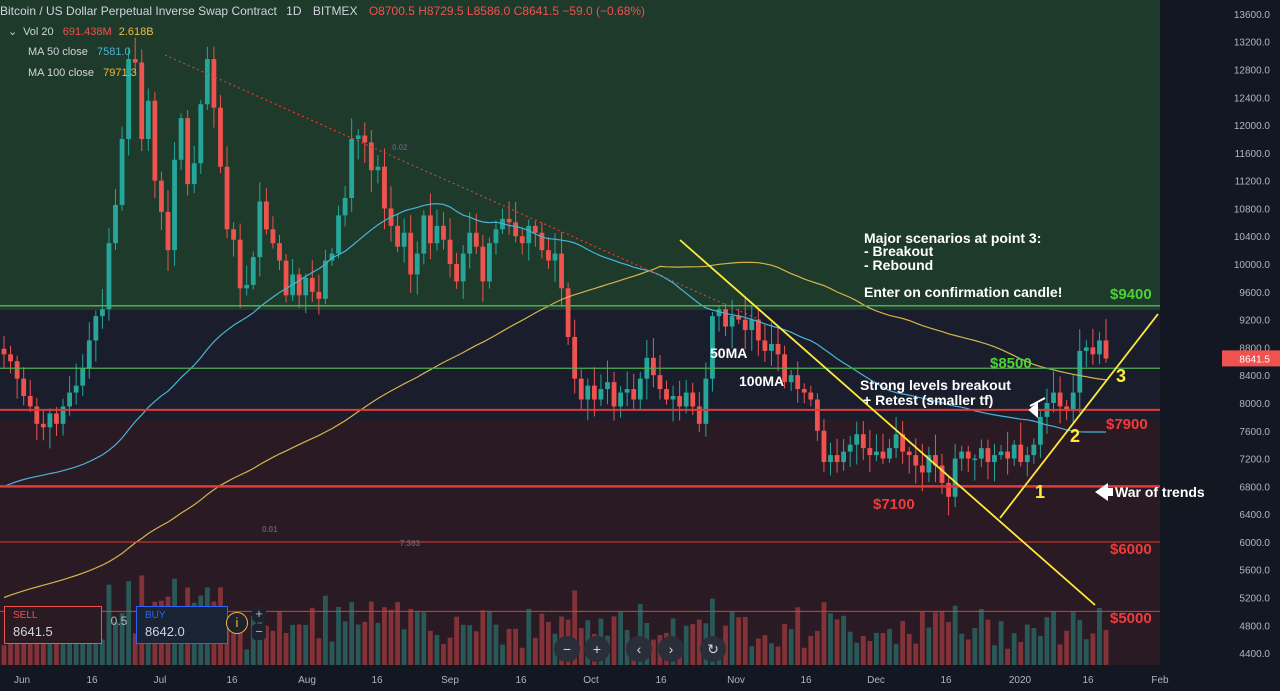 The width and height of the screenshot is (1280, 691). I want to click on indicator-value: 7581.0, so click(113, 52).